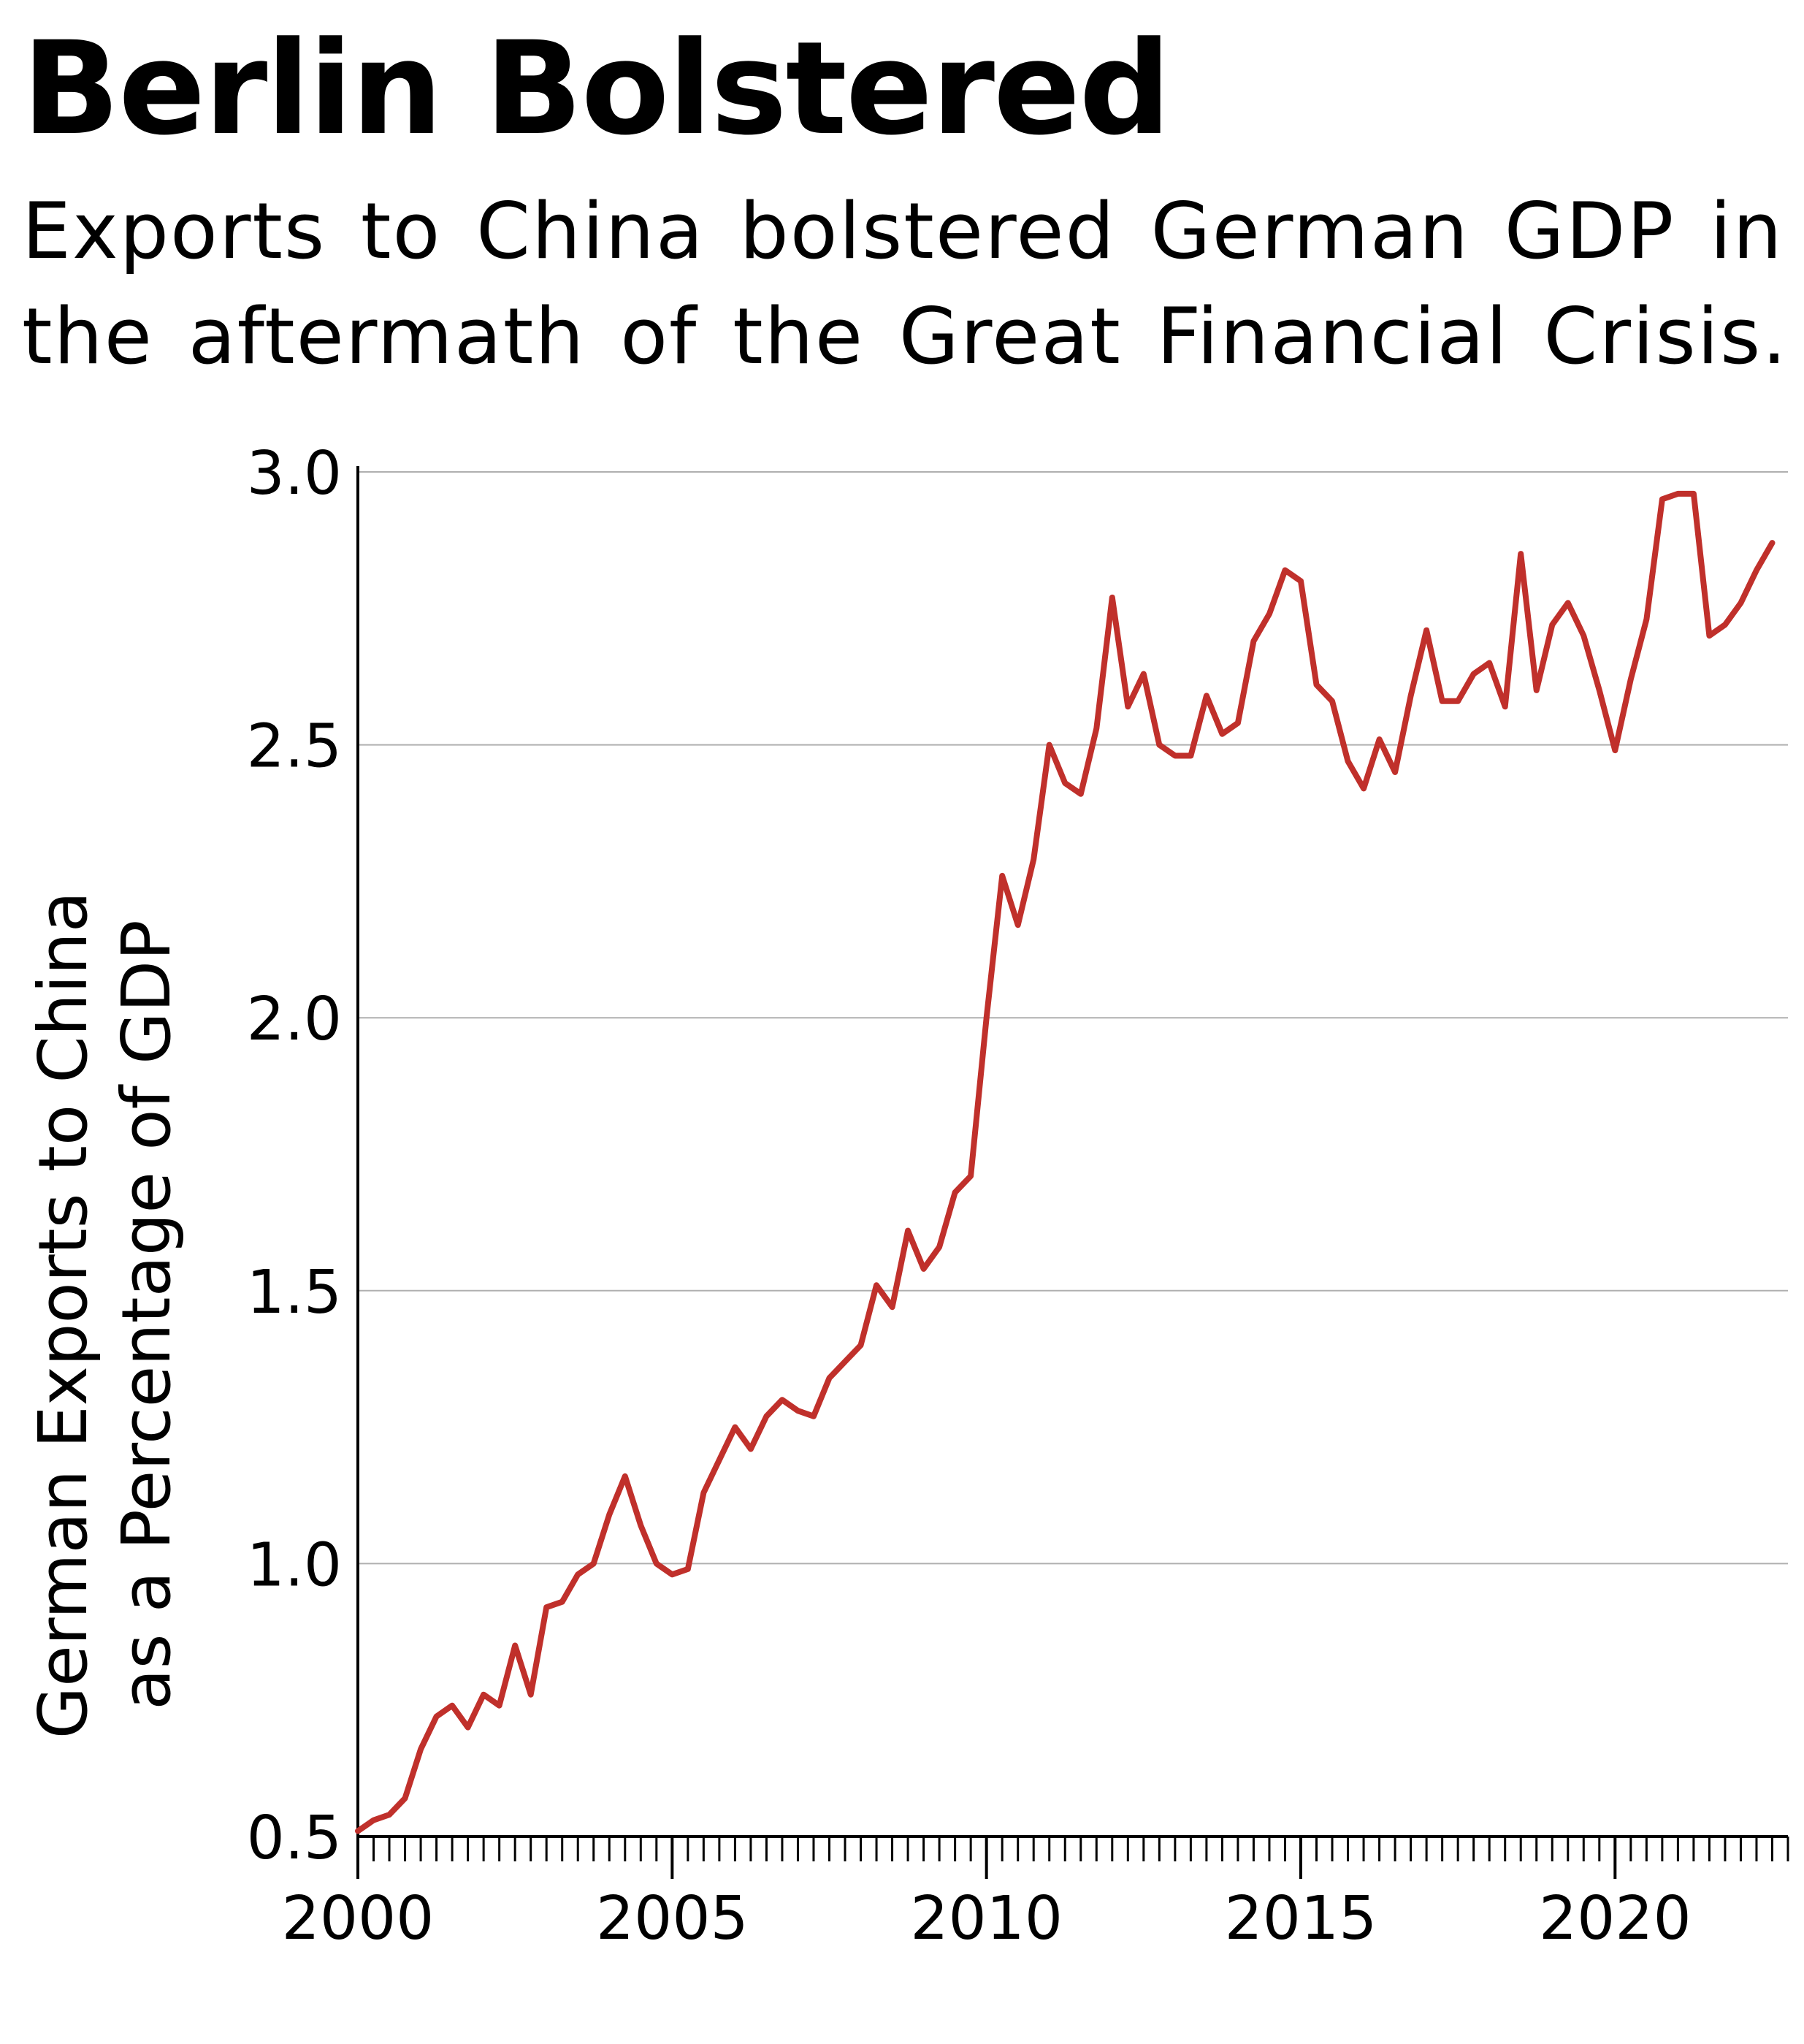 Image resolution: width=1804 pixels, height=2044 pixels. I want to click on x-tick-labels: 2000 2005 2010 2015 2020, so click(987, 1918).